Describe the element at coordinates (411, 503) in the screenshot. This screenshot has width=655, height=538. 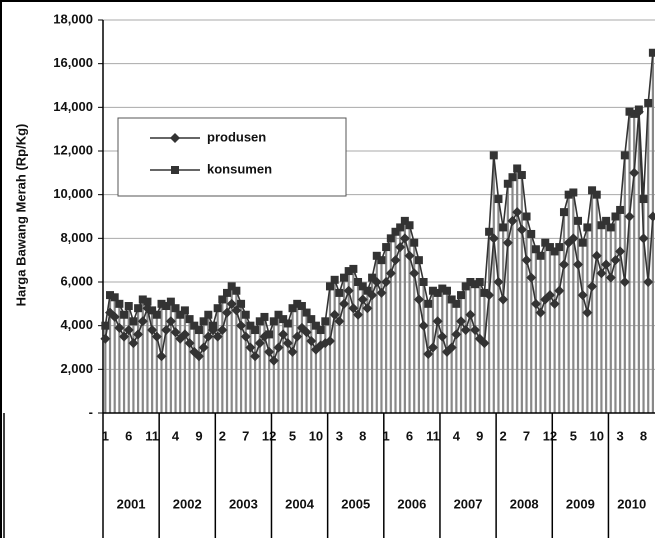
I see `x-group-label: 2006` at that location.